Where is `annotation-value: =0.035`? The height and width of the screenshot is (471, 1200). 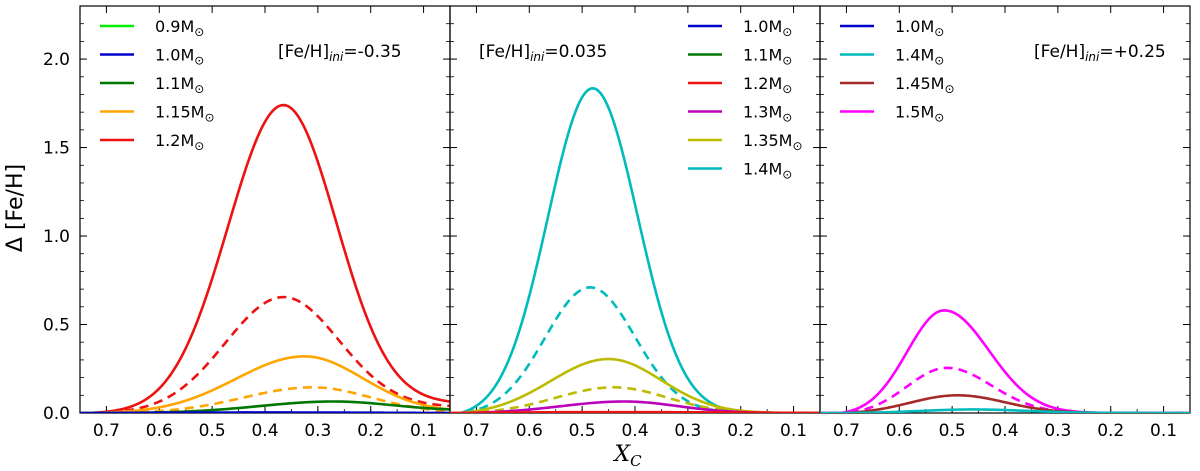
annotation-value: =0.035 is located at coordinates (575, 52).